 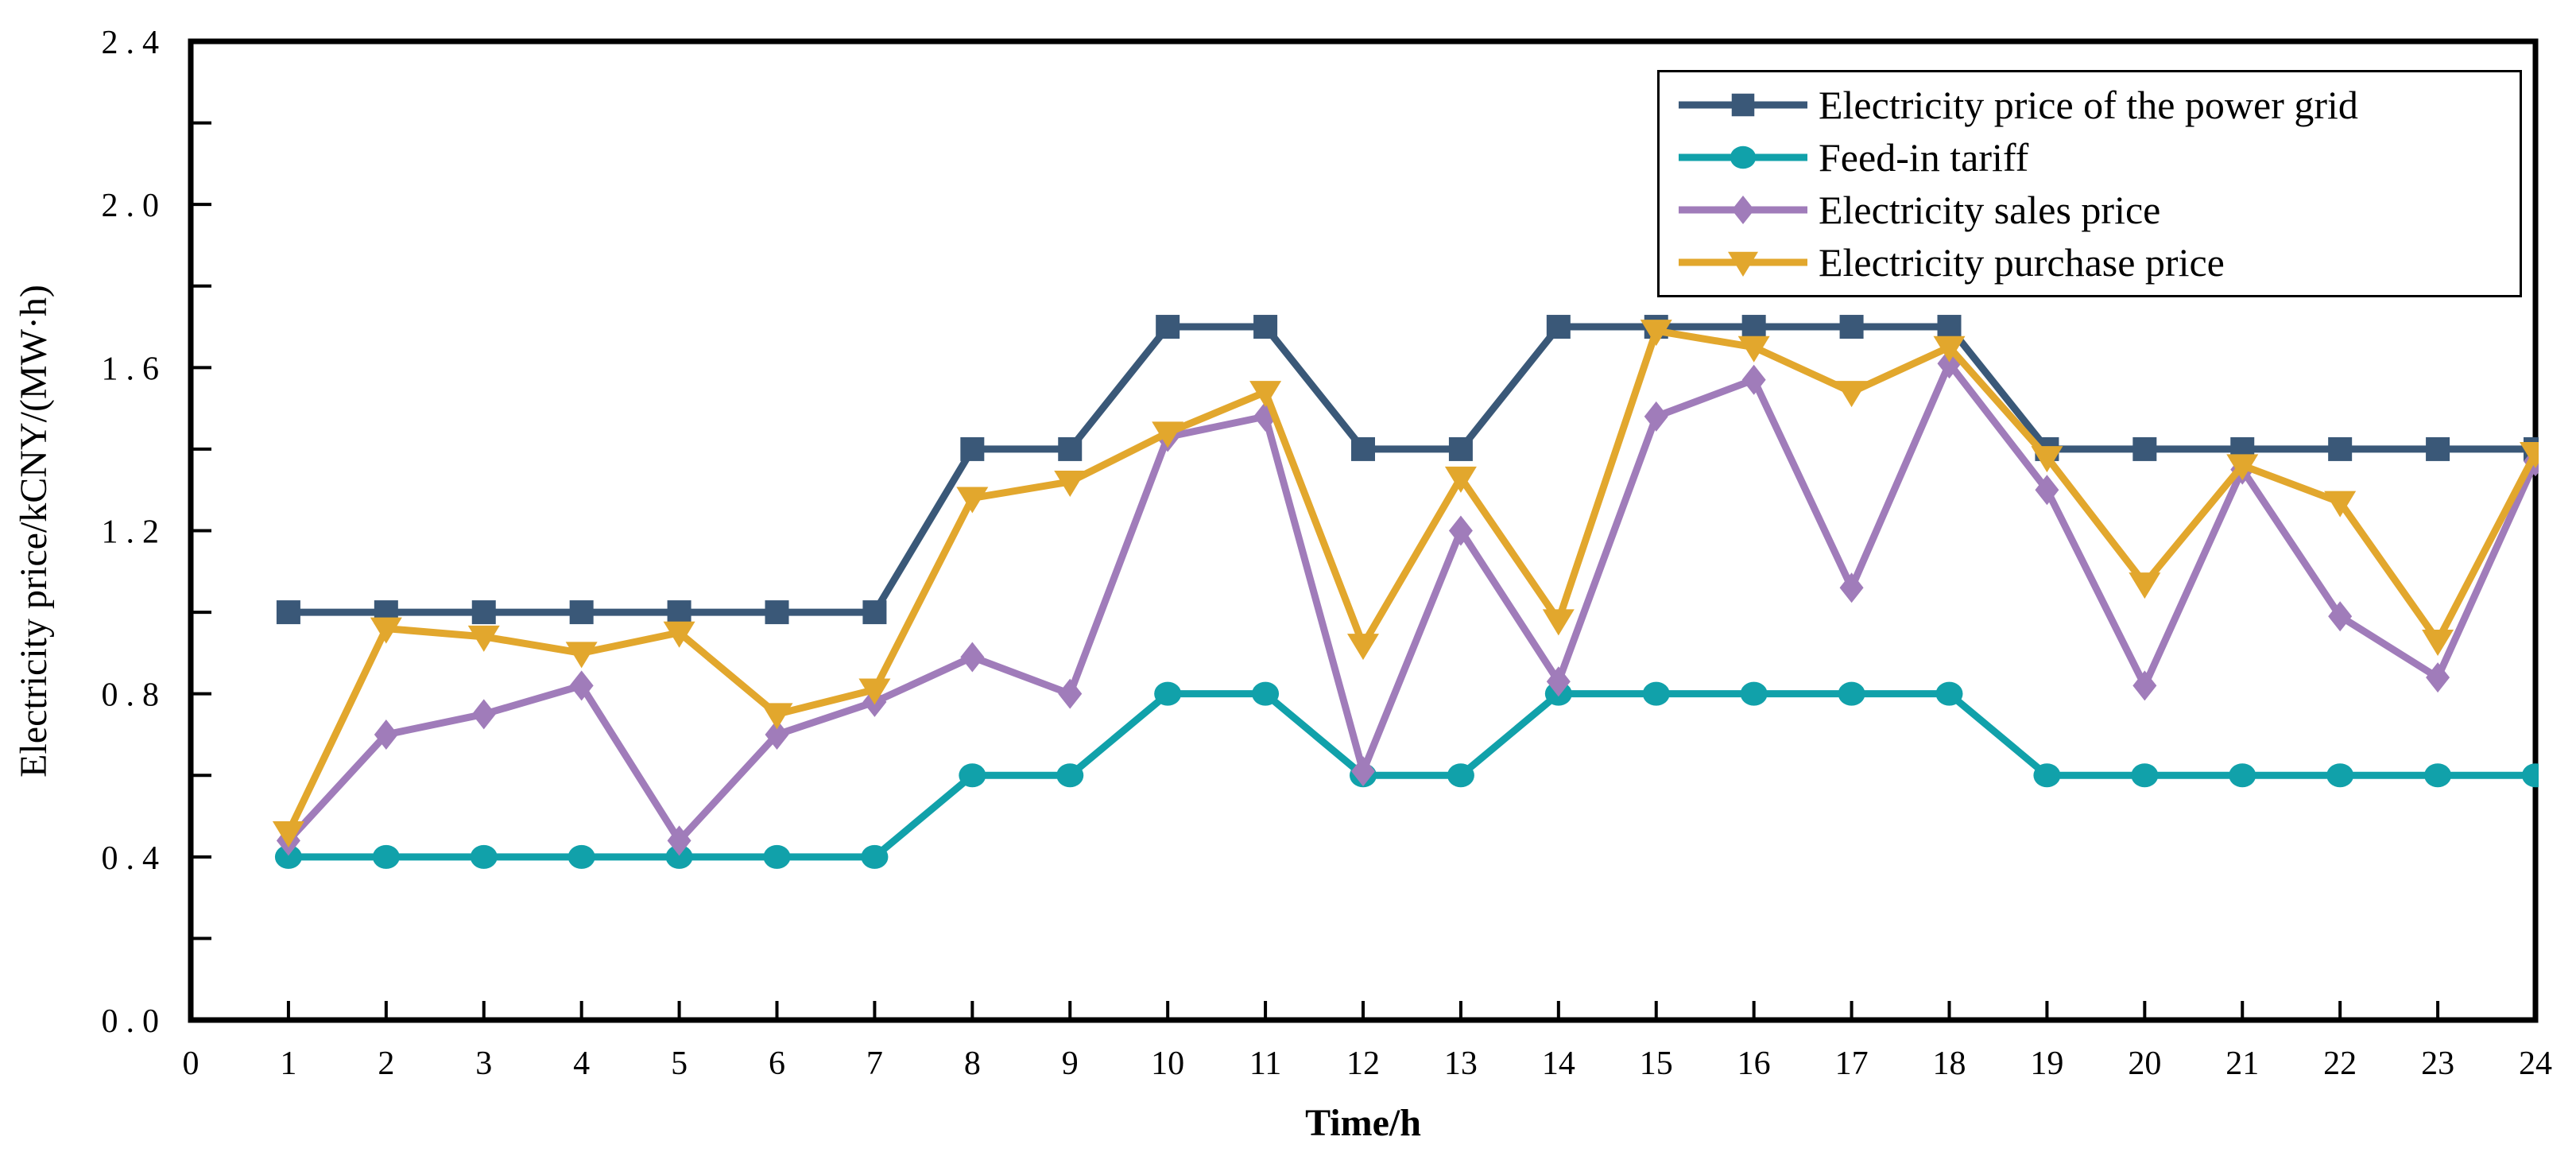 I want to click on legend-label: Electricity price of the power grid, so click(x=2088, y=105).